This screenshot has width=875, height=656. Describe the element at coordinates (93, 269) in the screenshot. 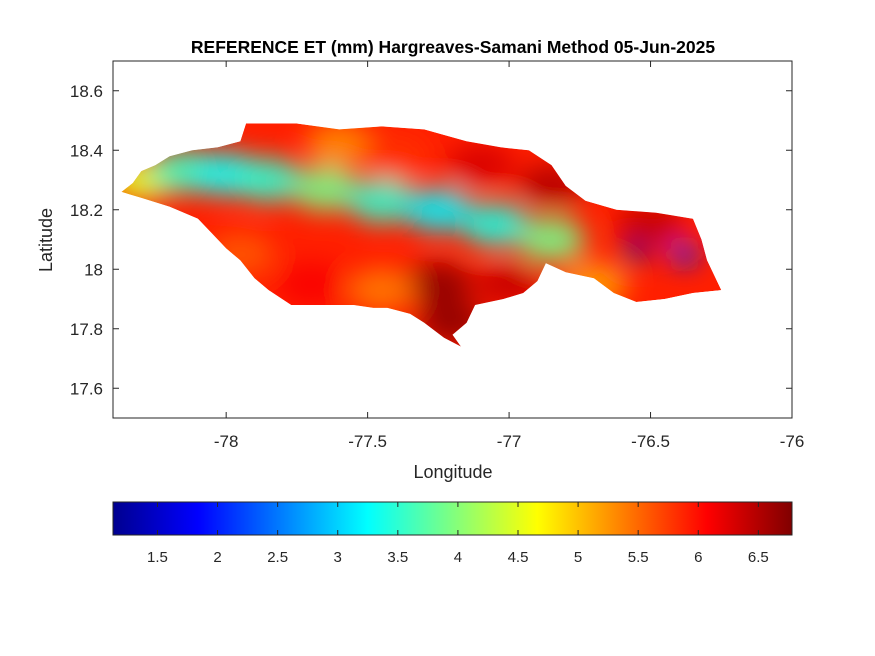

I see `y-tick-label: 18` at that location.